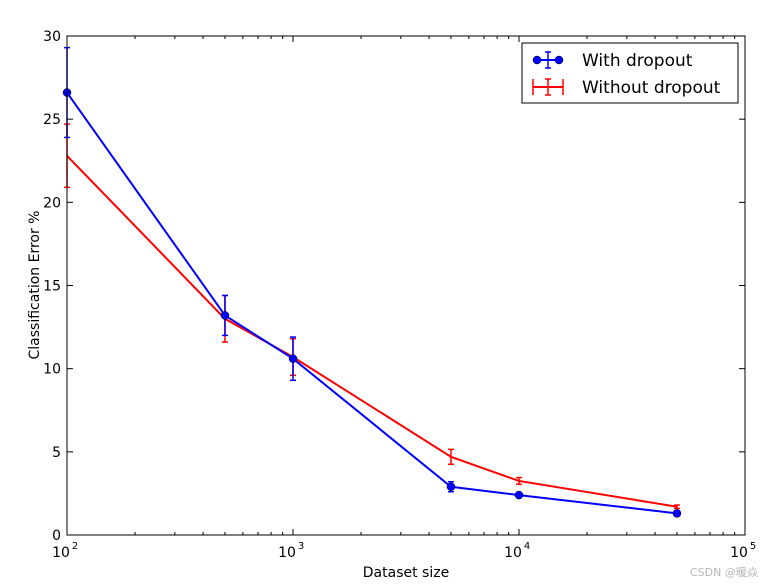  Describe the element at coordinates (724, 572) in the screenshot. I see `watermark: CSDN @暖焱` at that location.